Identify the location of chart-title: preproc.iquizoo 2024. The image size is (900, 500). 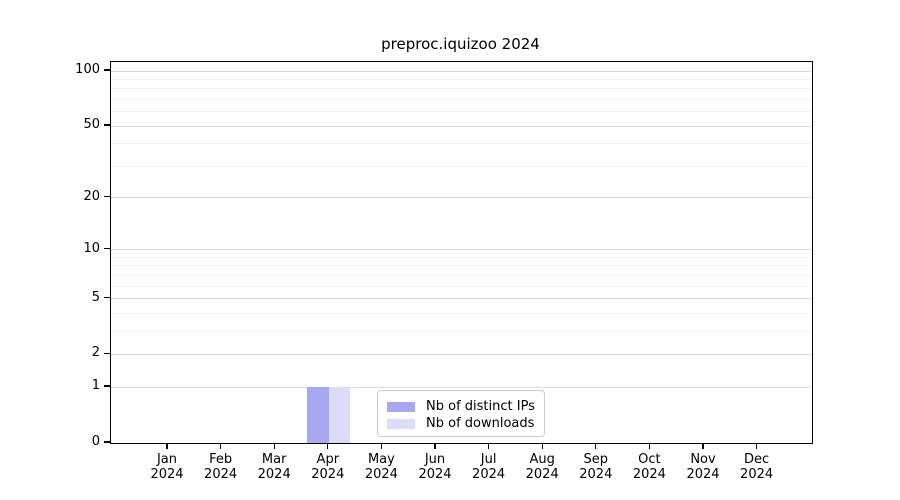
(460, 44).